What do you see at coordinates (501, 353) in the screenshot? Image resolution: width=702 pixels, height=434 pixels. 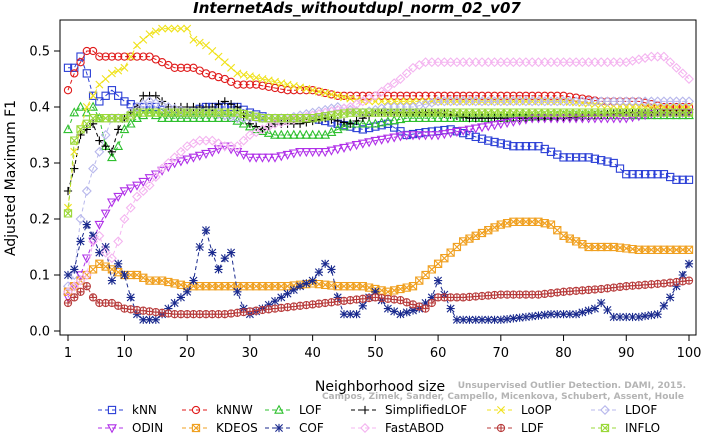 I see `x-tick-label: 70` at bounding box center [501, 353].